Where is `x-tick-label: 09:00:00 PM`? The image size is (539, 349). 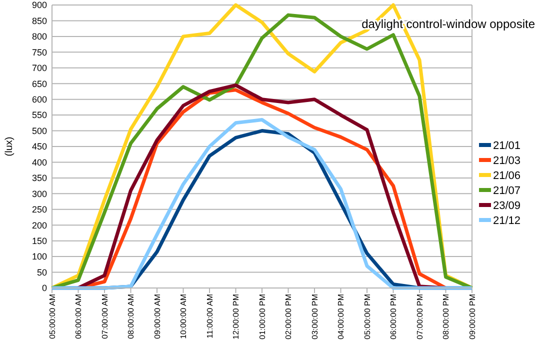 x-tick-label: 09:00:00 PM is located at coordinates (472, 317).